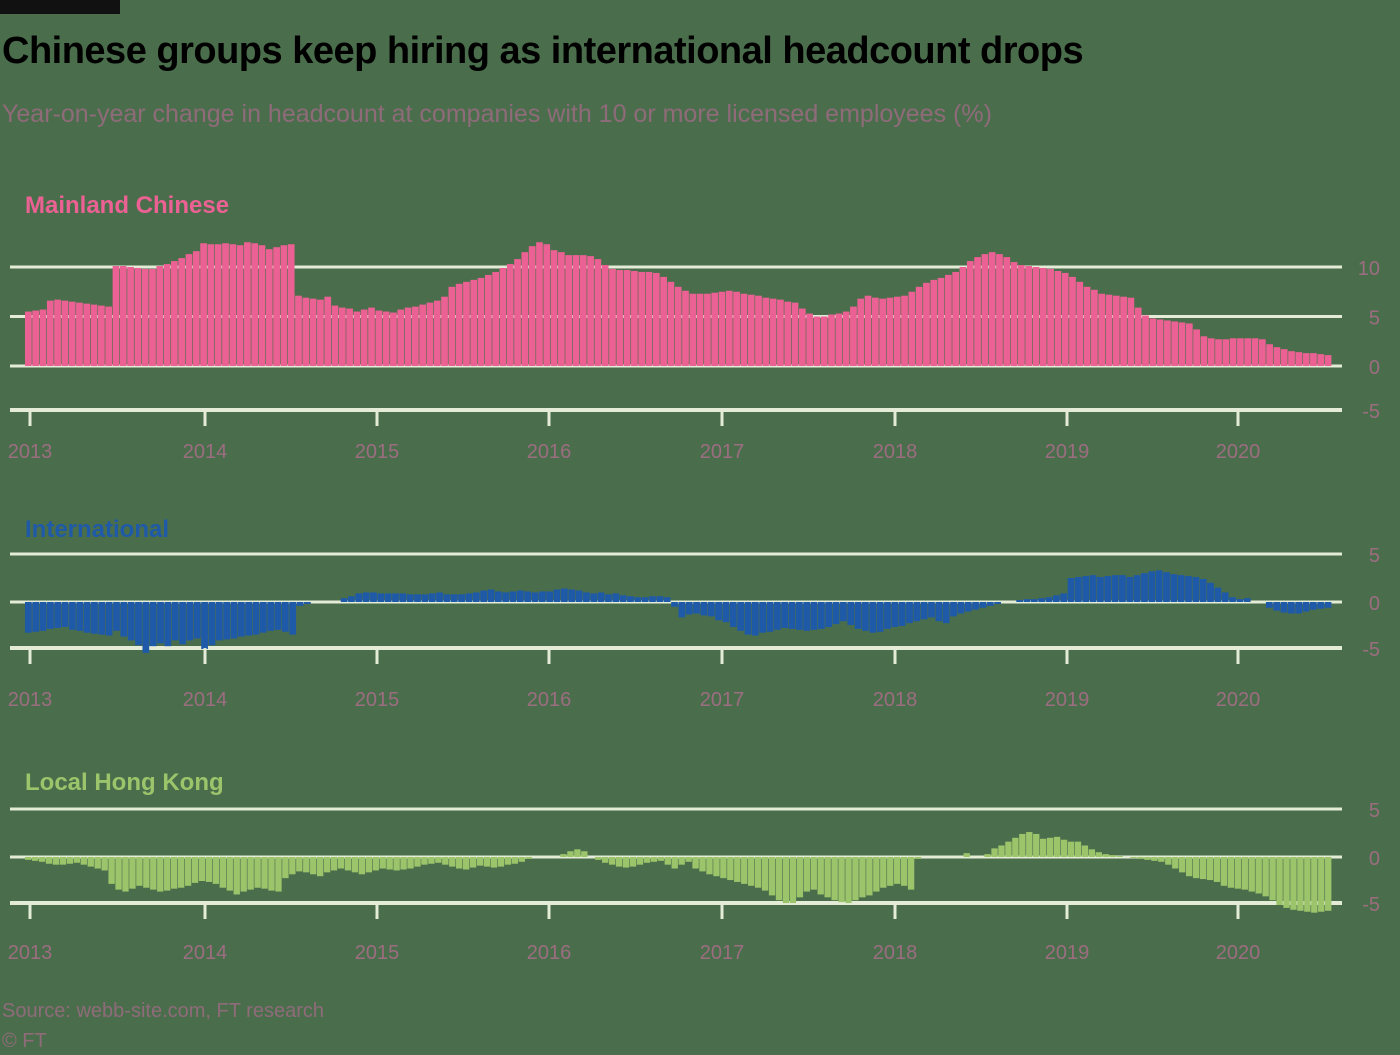  Describe the element at coordinates (549, 953) in the screenshot. I see `x-tick-label: 2016` at that location.